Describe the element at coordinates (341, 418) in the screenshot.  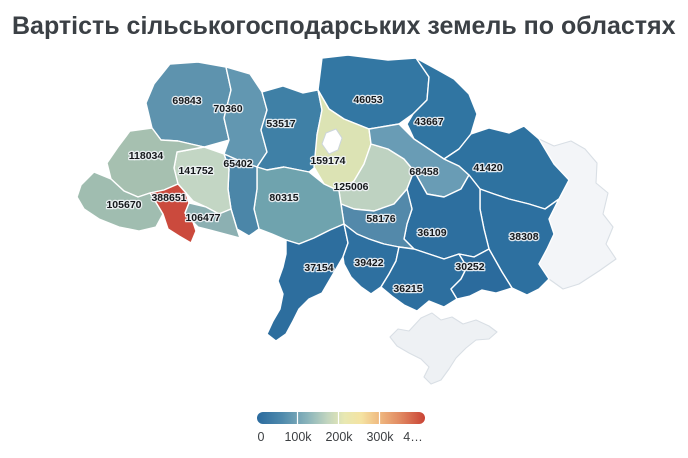
I see `legend-gradient-bar` at that location.